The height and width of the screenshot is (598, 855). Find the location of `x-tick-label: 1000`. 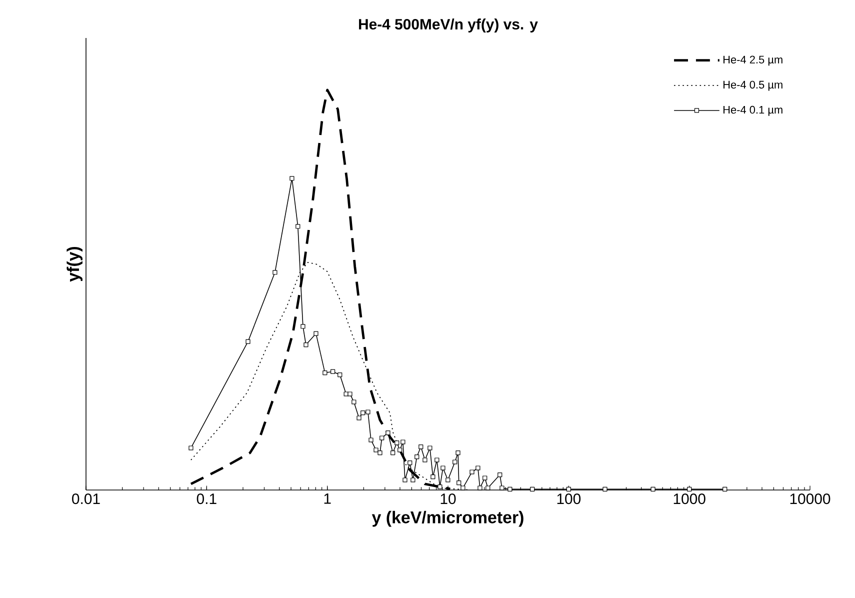

x-tick-label: 1000 is located at coordinates (690, 499).